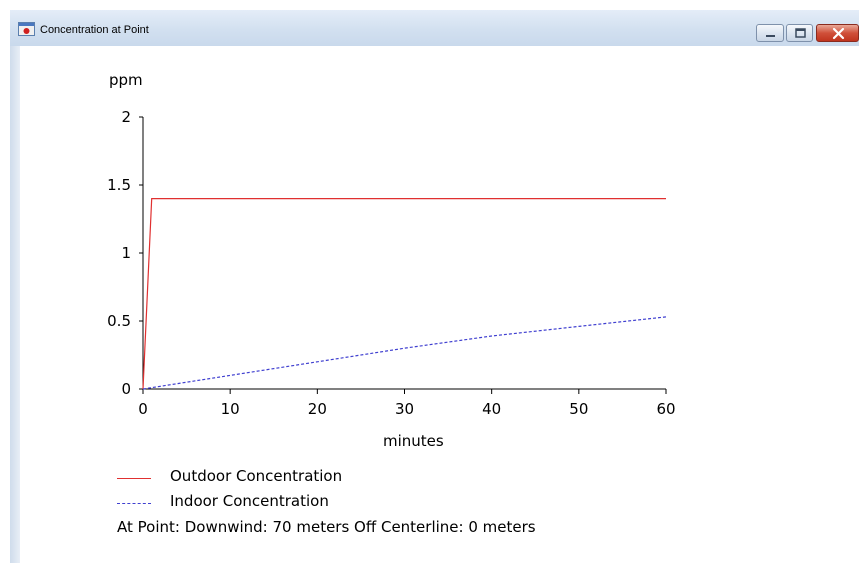  I want to click on x-tick-label: 60, so click(665, 409).